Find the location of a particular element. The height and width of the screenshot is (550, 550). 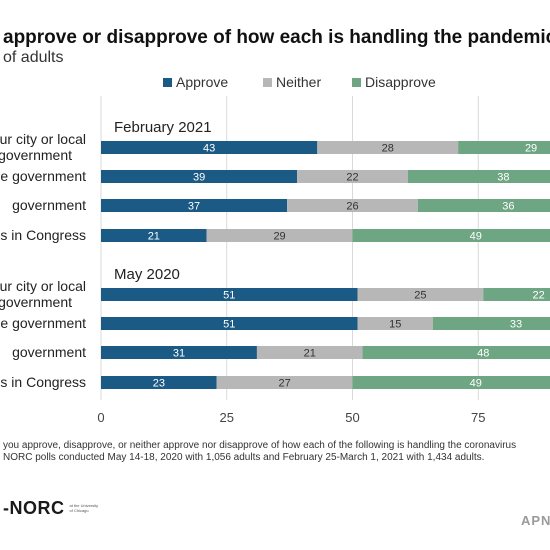

group-label: February 2021 is located at coordinates (163, 127).